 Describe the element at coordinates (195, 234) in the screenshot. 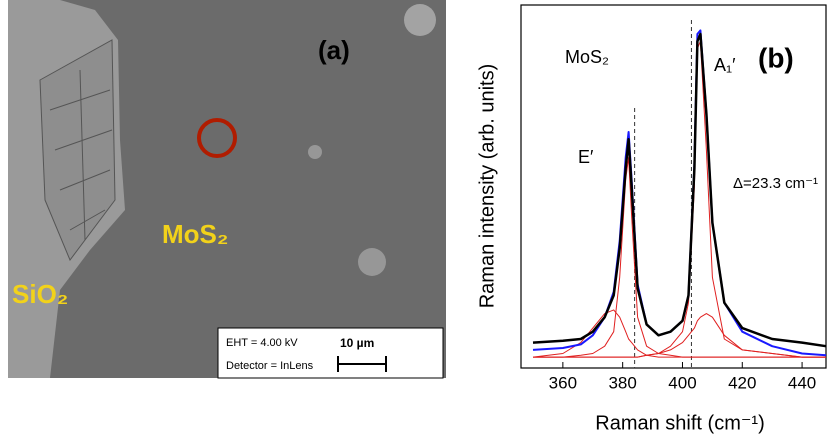

I see `material-label: MoS₂` at that location.